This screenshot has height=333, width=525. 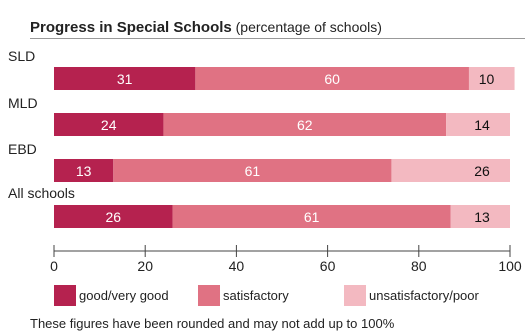 I want to click on chart-subtitle: (percentage of schools), so click(x=307, y=27).